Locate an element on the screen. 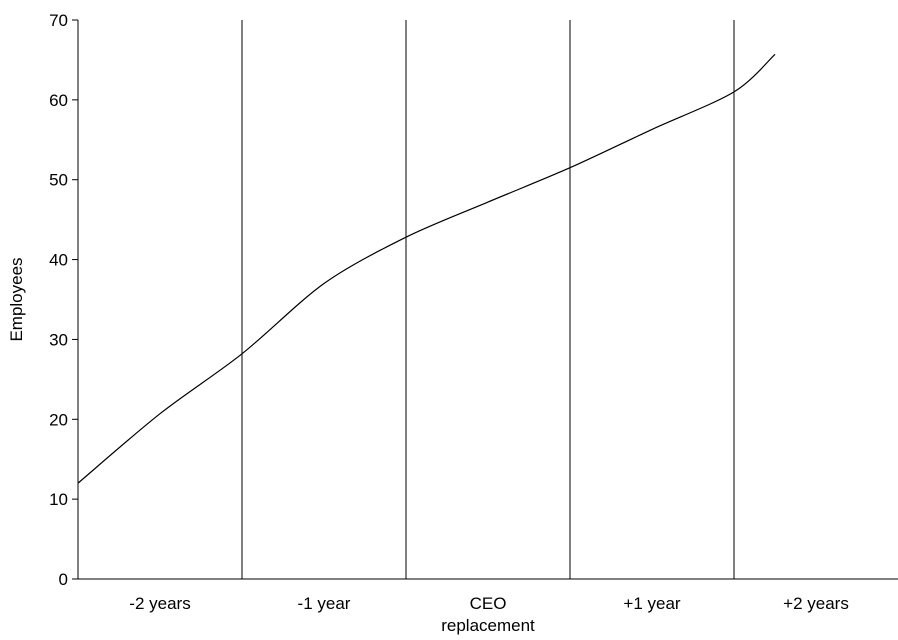  y-tick-label: 70 is located at coordinates (58, 20).